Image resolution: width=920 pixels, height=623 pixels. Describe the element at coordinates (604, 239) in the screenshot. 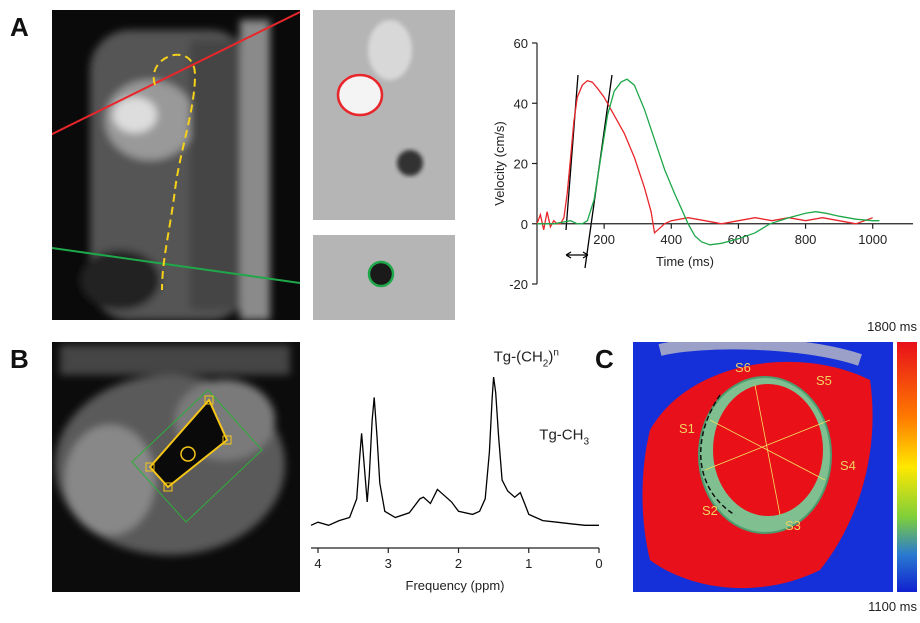

I see `x-tick-label: 200` at that location.